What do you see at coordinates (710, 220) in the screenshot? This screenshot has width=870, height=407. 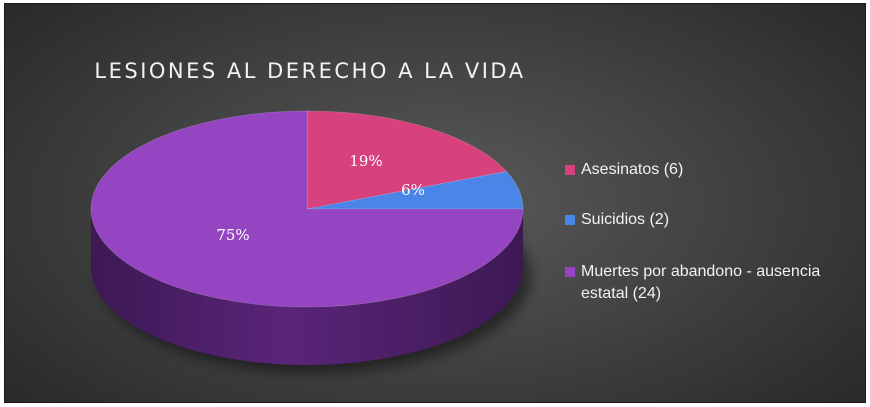 I see `legend-item: Suicidios (2)` at bounding box center [710, 220].